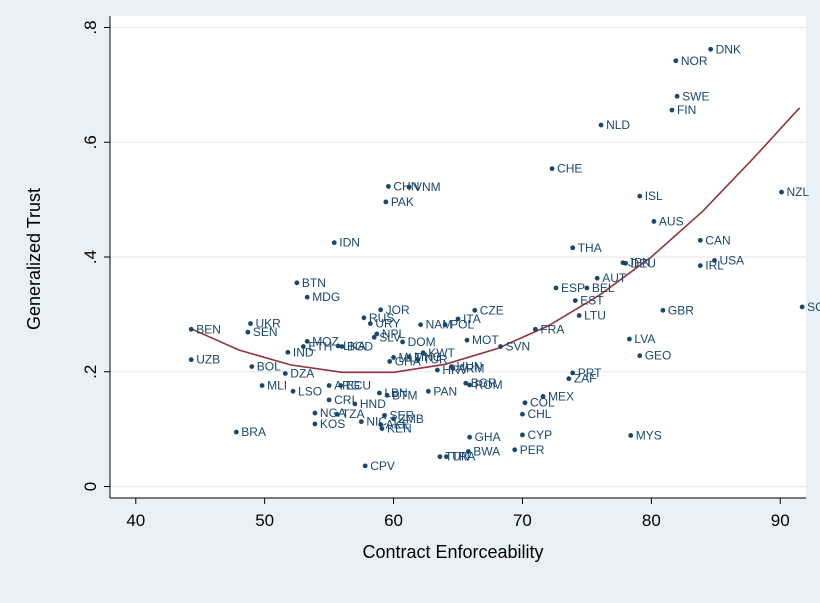  I want to click on point-label: TRA, so click(463, 457).